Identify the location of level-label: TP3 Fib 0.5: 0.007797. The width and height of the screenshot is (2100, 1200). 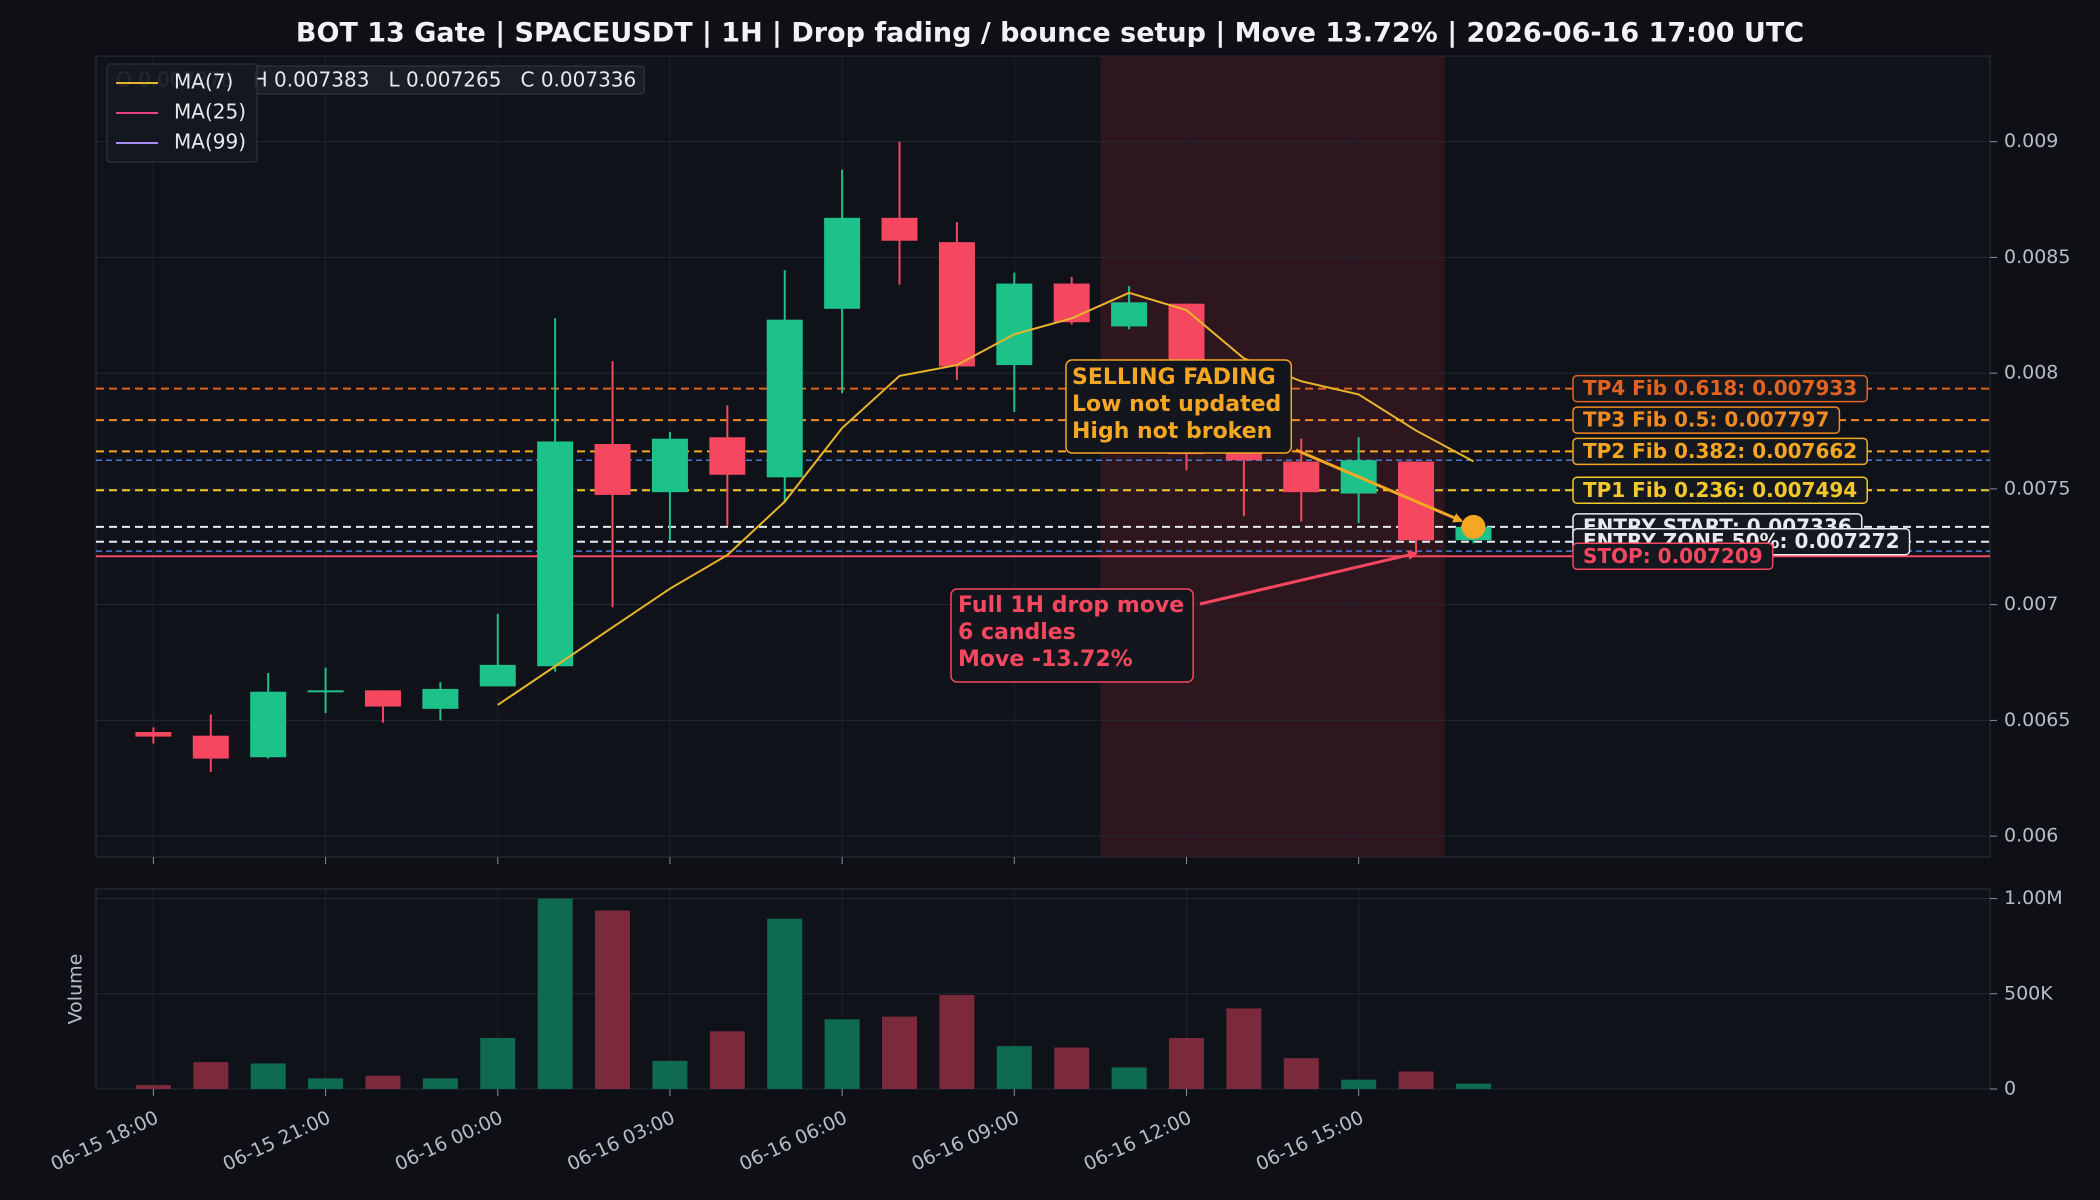
(1706, 420).